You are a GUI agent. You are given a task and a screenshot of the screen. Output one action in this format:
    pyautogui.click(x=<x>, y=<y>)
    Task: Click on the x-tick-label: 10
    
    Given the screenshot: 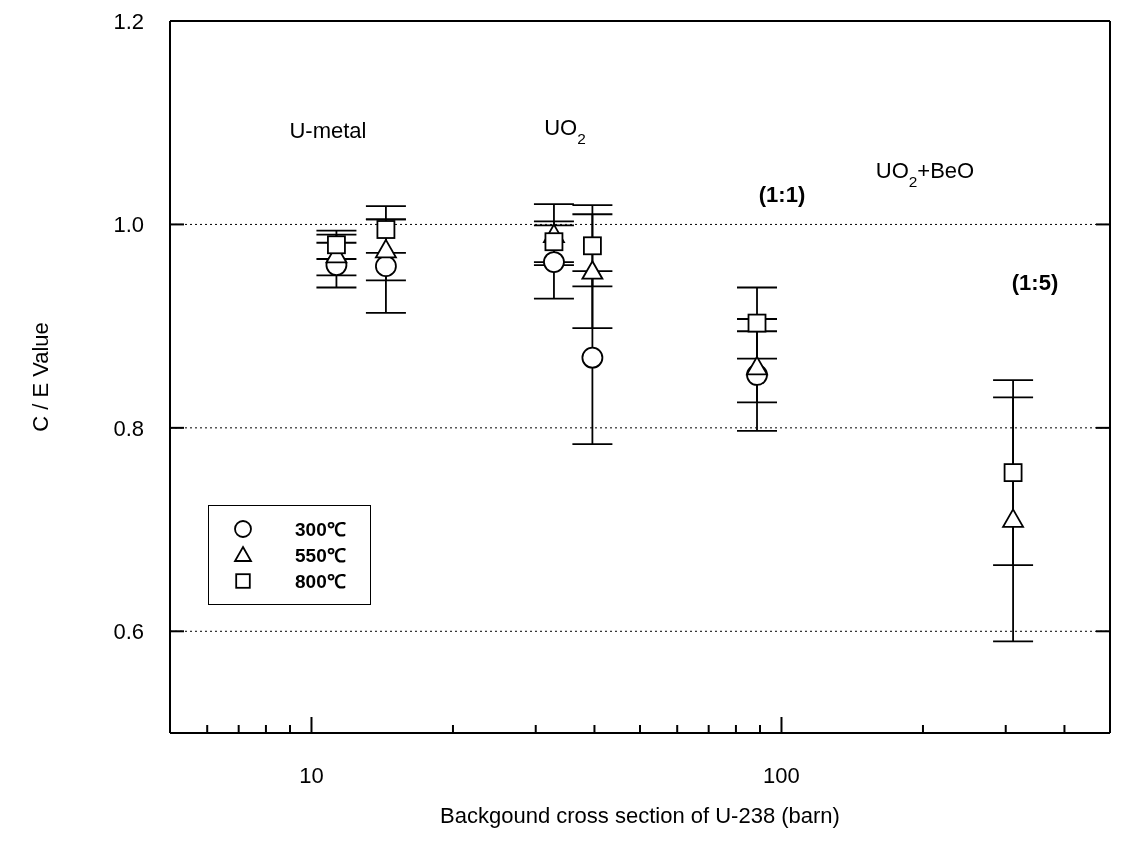 What is the action you would take?
    pyautogui.click(x=311, y=775)
    